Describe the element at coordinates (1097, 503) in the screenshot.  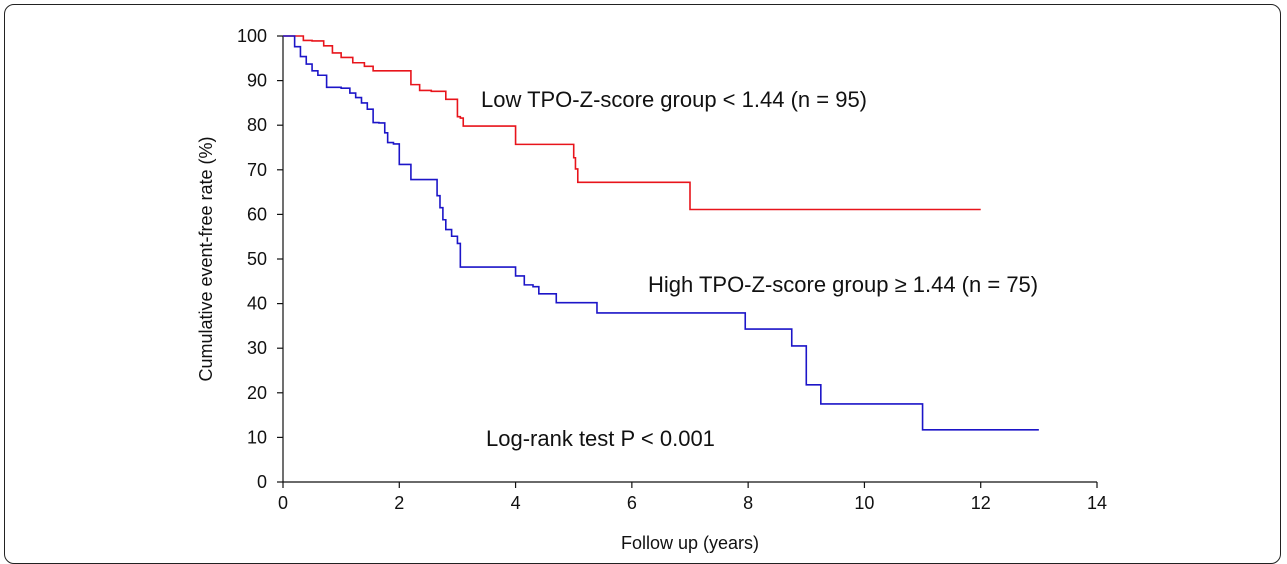
I see `x-tick-label: 14` at that location.